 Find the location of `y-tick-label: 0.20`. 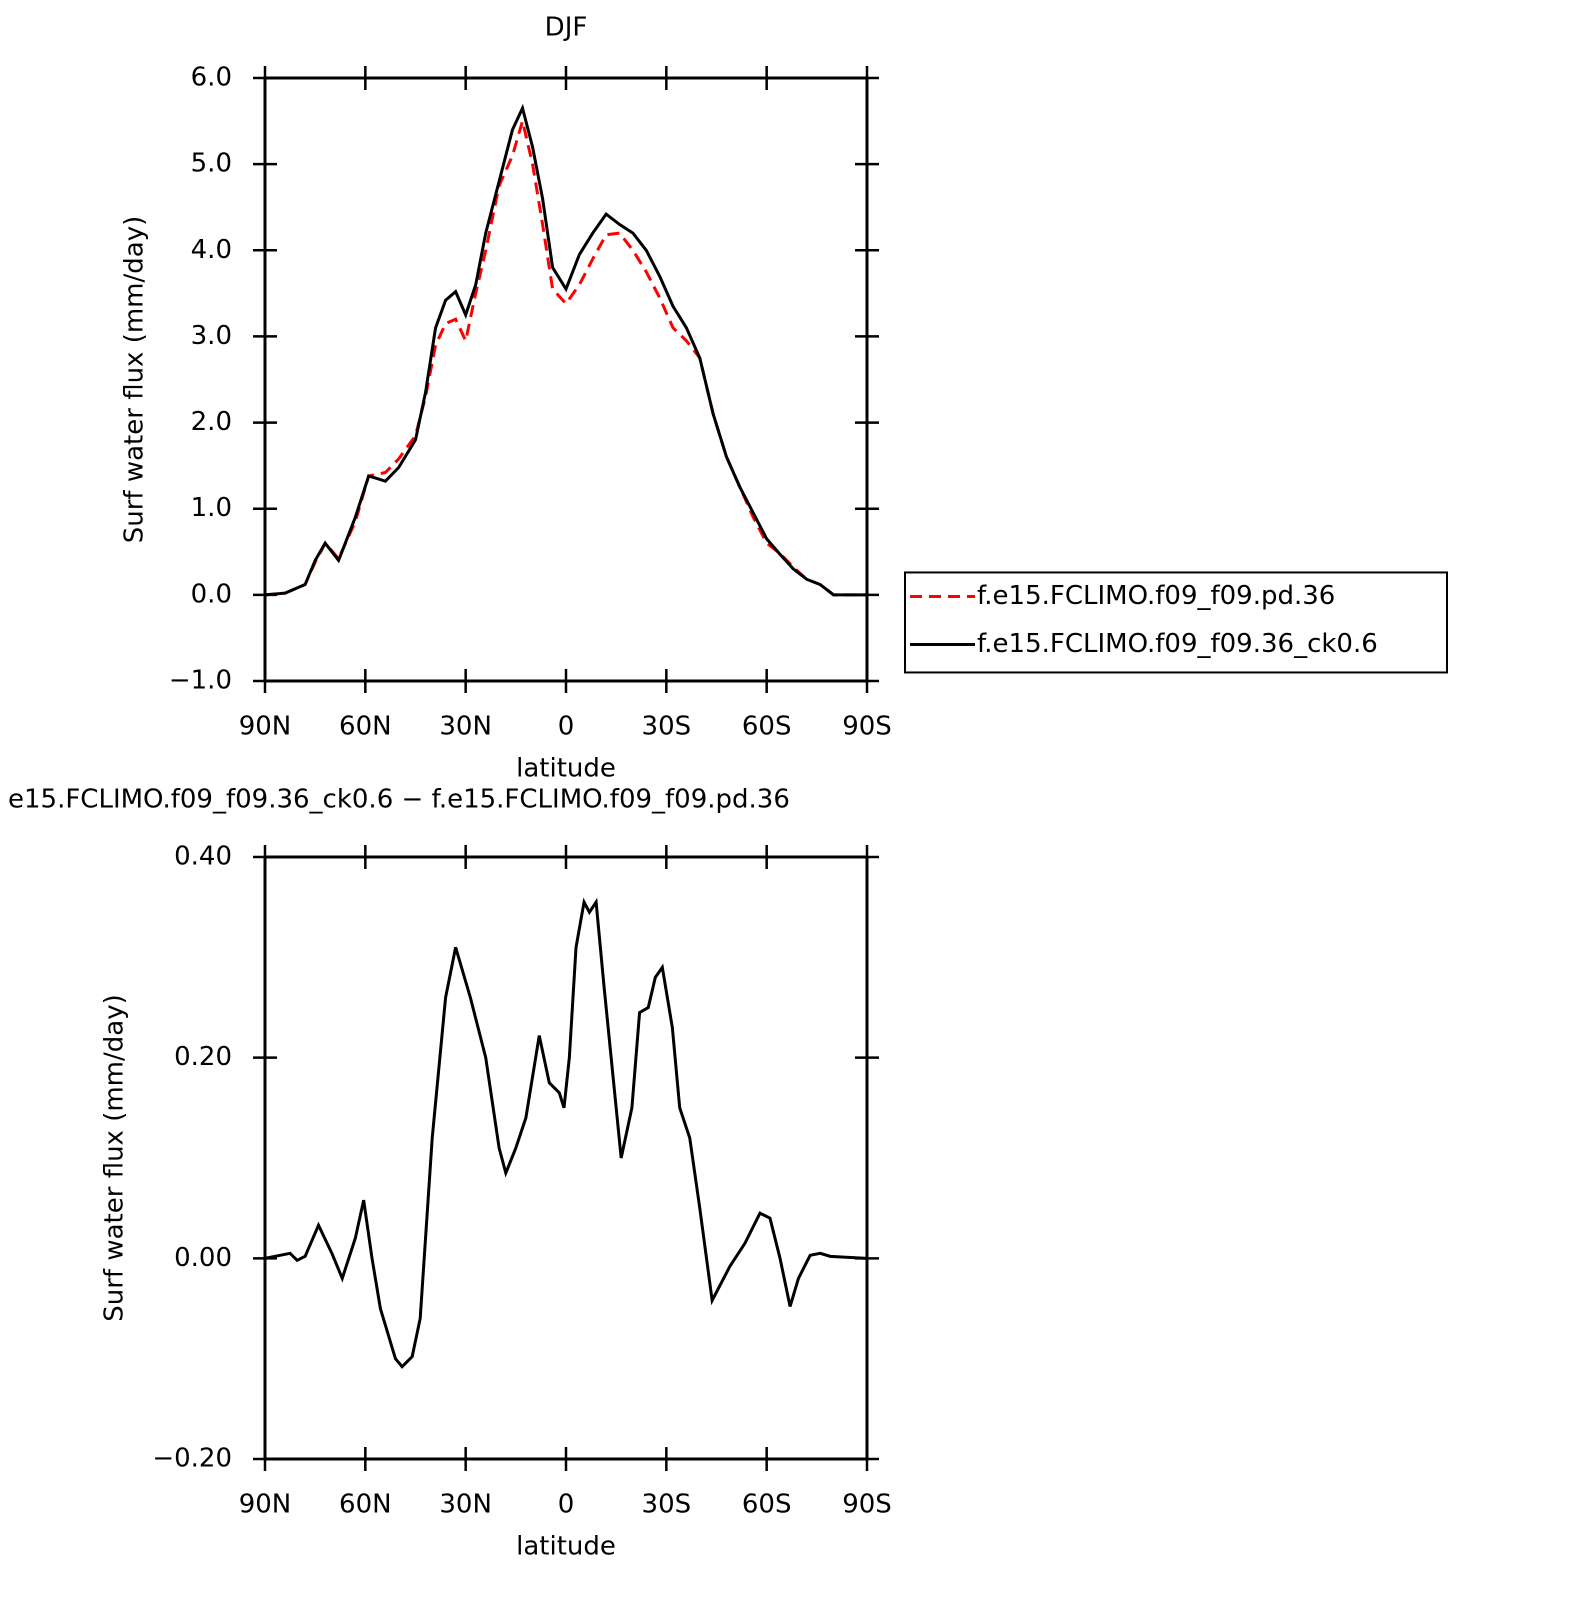

y-tick-label: 0.20 is located at coordinates (203, 1057).